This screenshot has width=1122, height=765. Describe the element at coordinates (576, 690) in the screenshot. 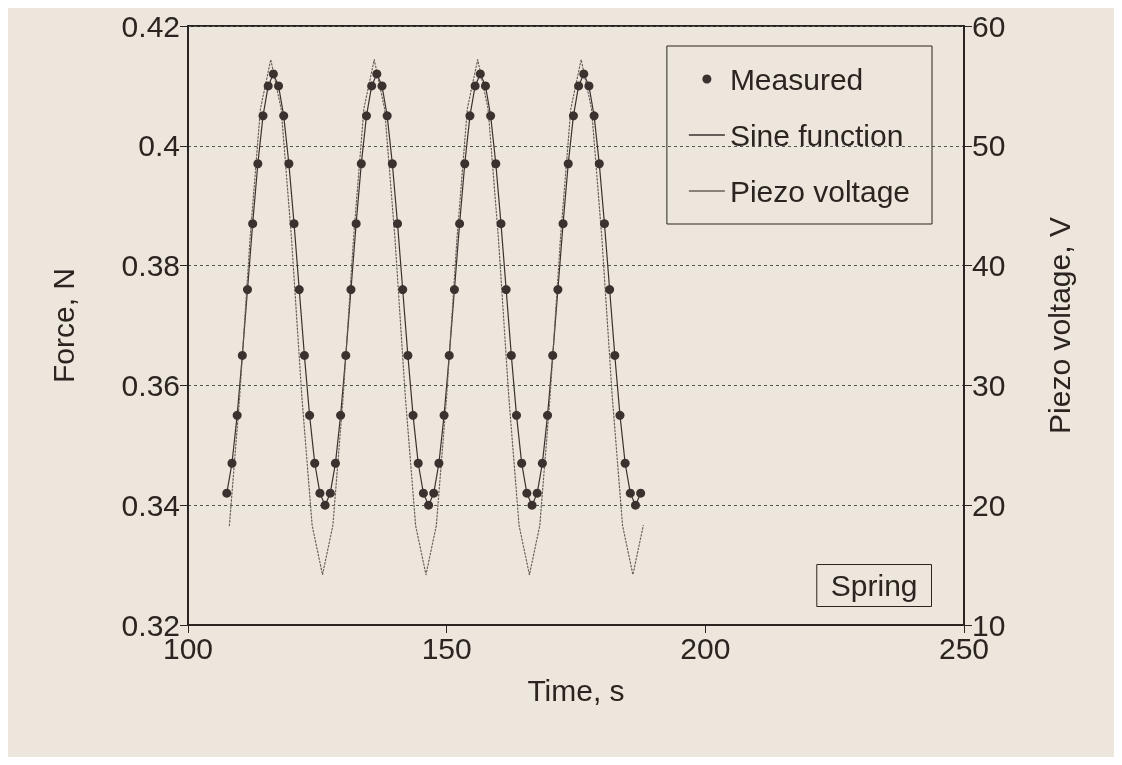

I see `x-axis-title: Time, s` at that location.